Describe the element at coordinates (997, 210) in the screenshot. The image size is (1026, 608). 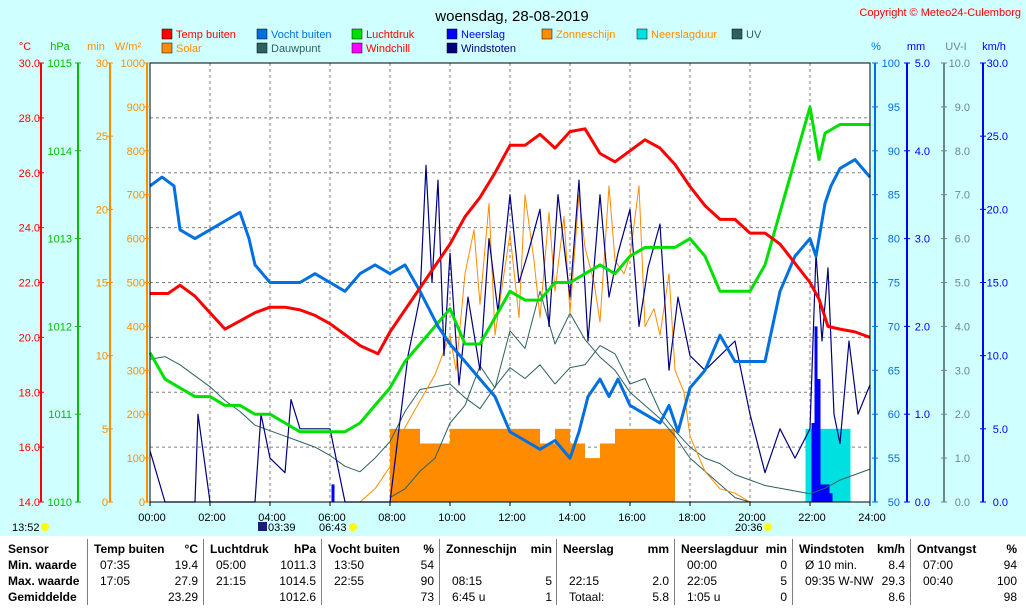
I see `wind-tick-label: 20.0` at that location.